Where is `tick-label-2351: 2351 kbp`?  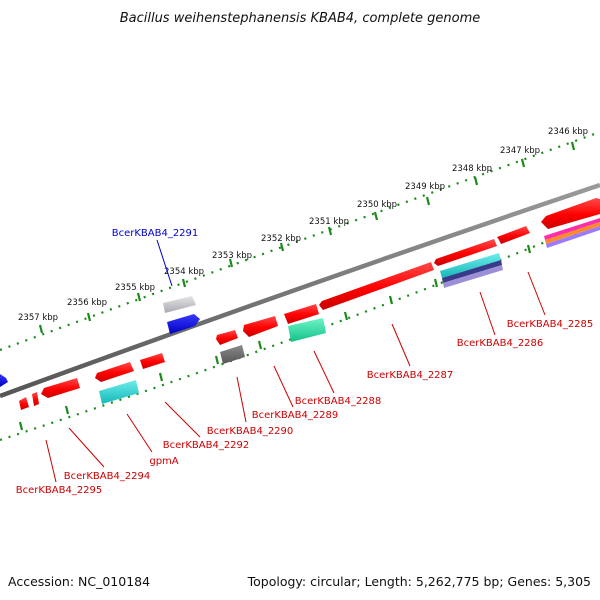 tick-label-2351: 2351 kbp is located at coordinates (329, 222).